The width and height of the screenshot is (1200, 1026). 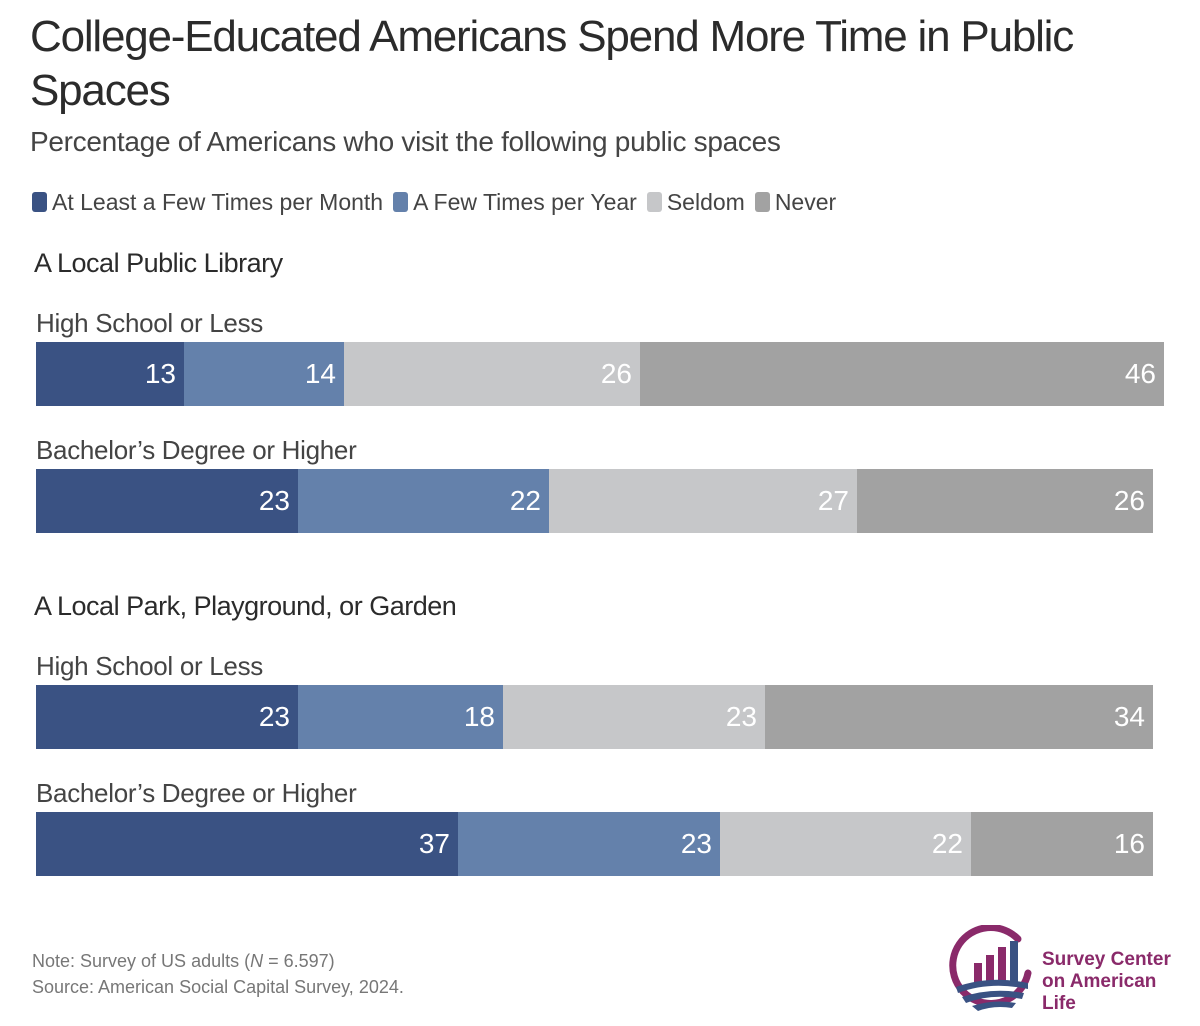 I want to click on stacked-bar: 13 14 26 46, so click(x=600, y=374).